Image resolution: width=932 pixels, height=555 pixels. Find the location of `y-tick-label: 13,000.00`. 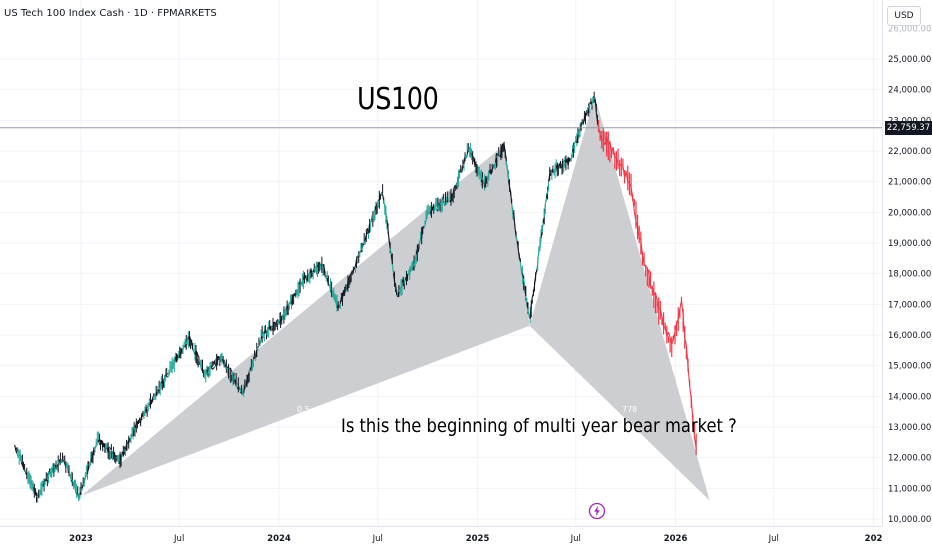

y-tick-label: 13,000.00 is located at coordinates (909, 428).